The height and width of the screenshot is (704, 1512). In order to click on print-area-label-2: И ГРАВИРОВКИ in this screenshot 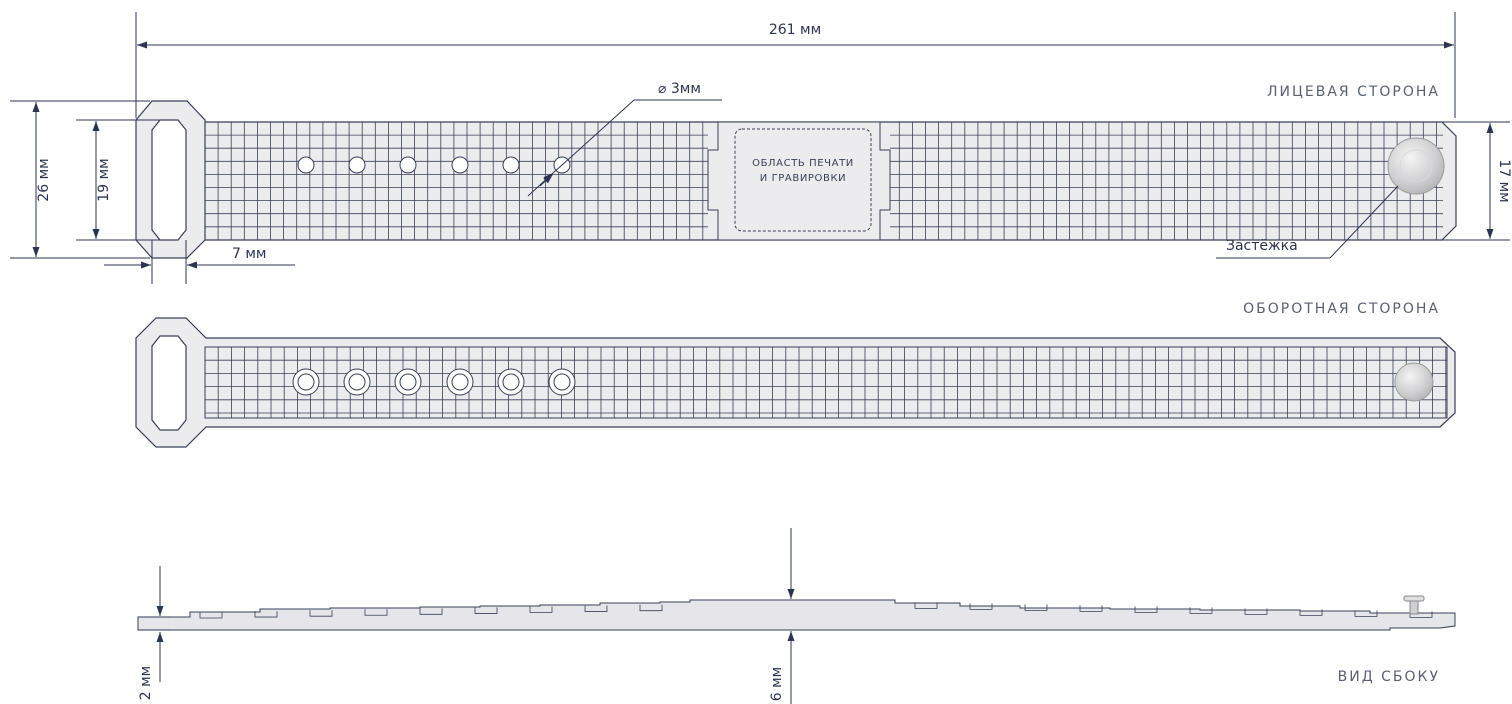, I will do `click(803, 178)`.